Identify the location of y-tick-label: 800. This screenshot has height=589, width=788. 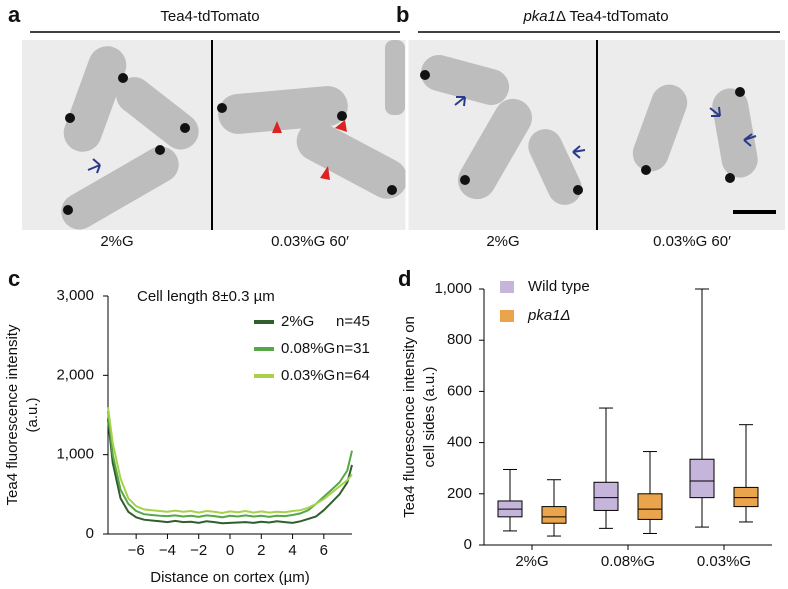
(459, 339).